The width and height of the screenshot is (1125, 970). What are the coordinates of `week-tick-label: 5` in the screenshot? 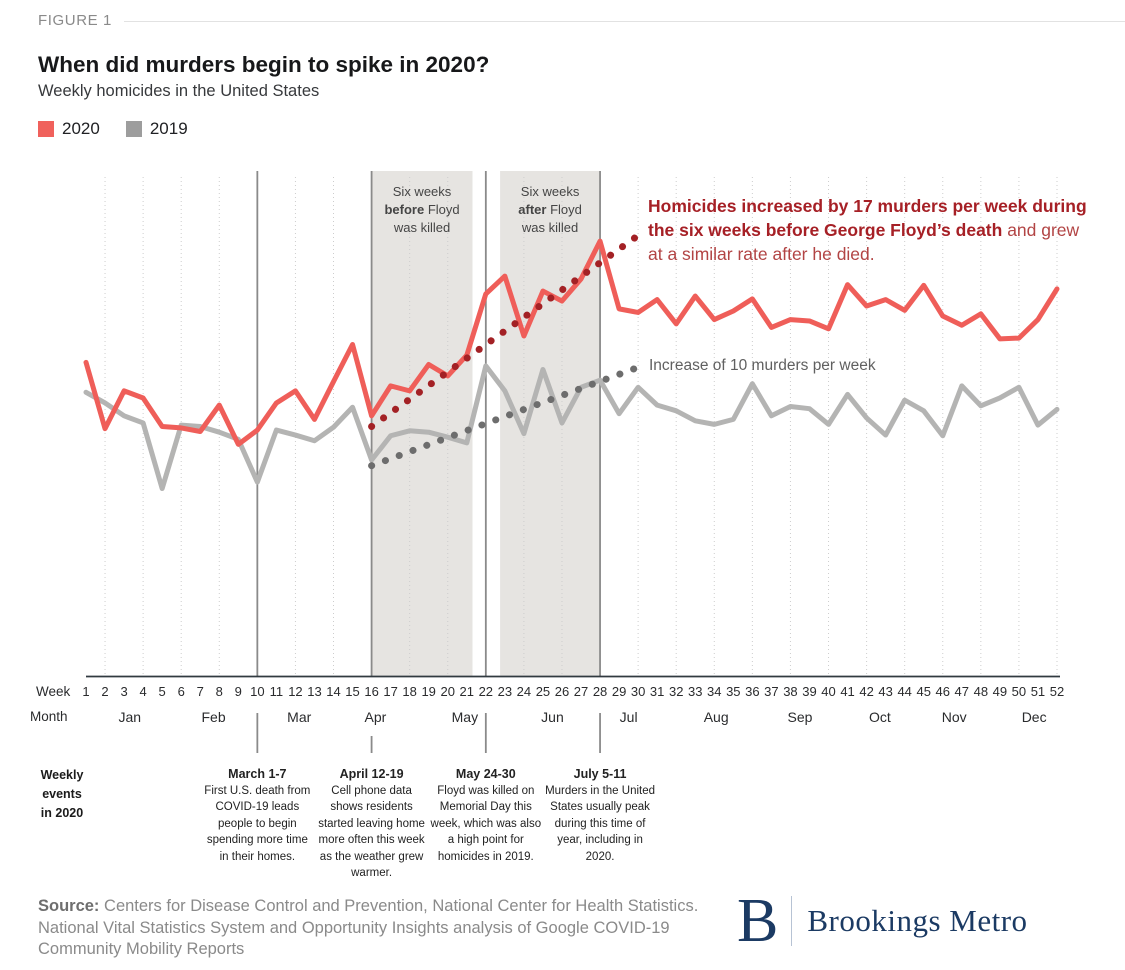 It's located at (162, 691).